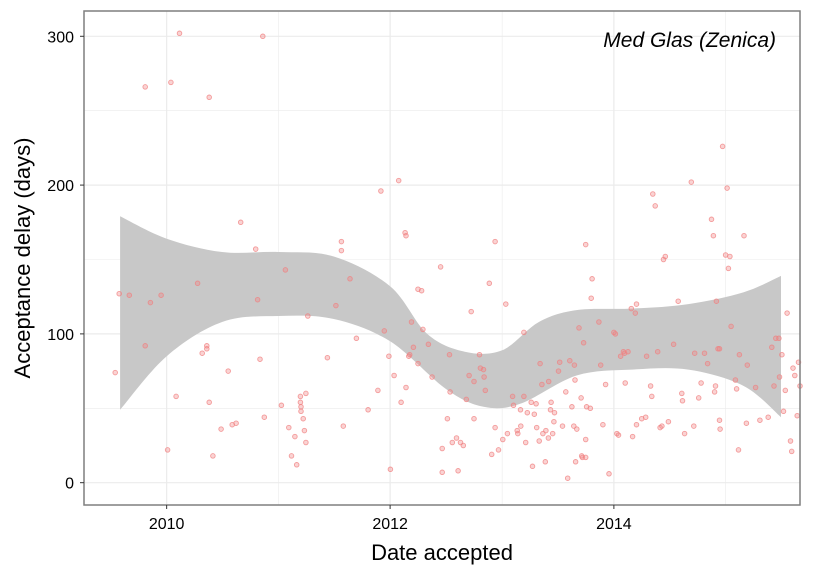  Describe the element at coordinates (60, 186) in the screenshot. I see `y-tick-label: 200` at that location.